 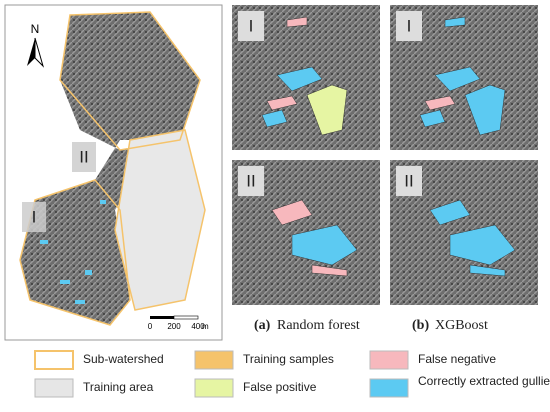 I want to click on zoom-label: II, so click(x=83, y=156).